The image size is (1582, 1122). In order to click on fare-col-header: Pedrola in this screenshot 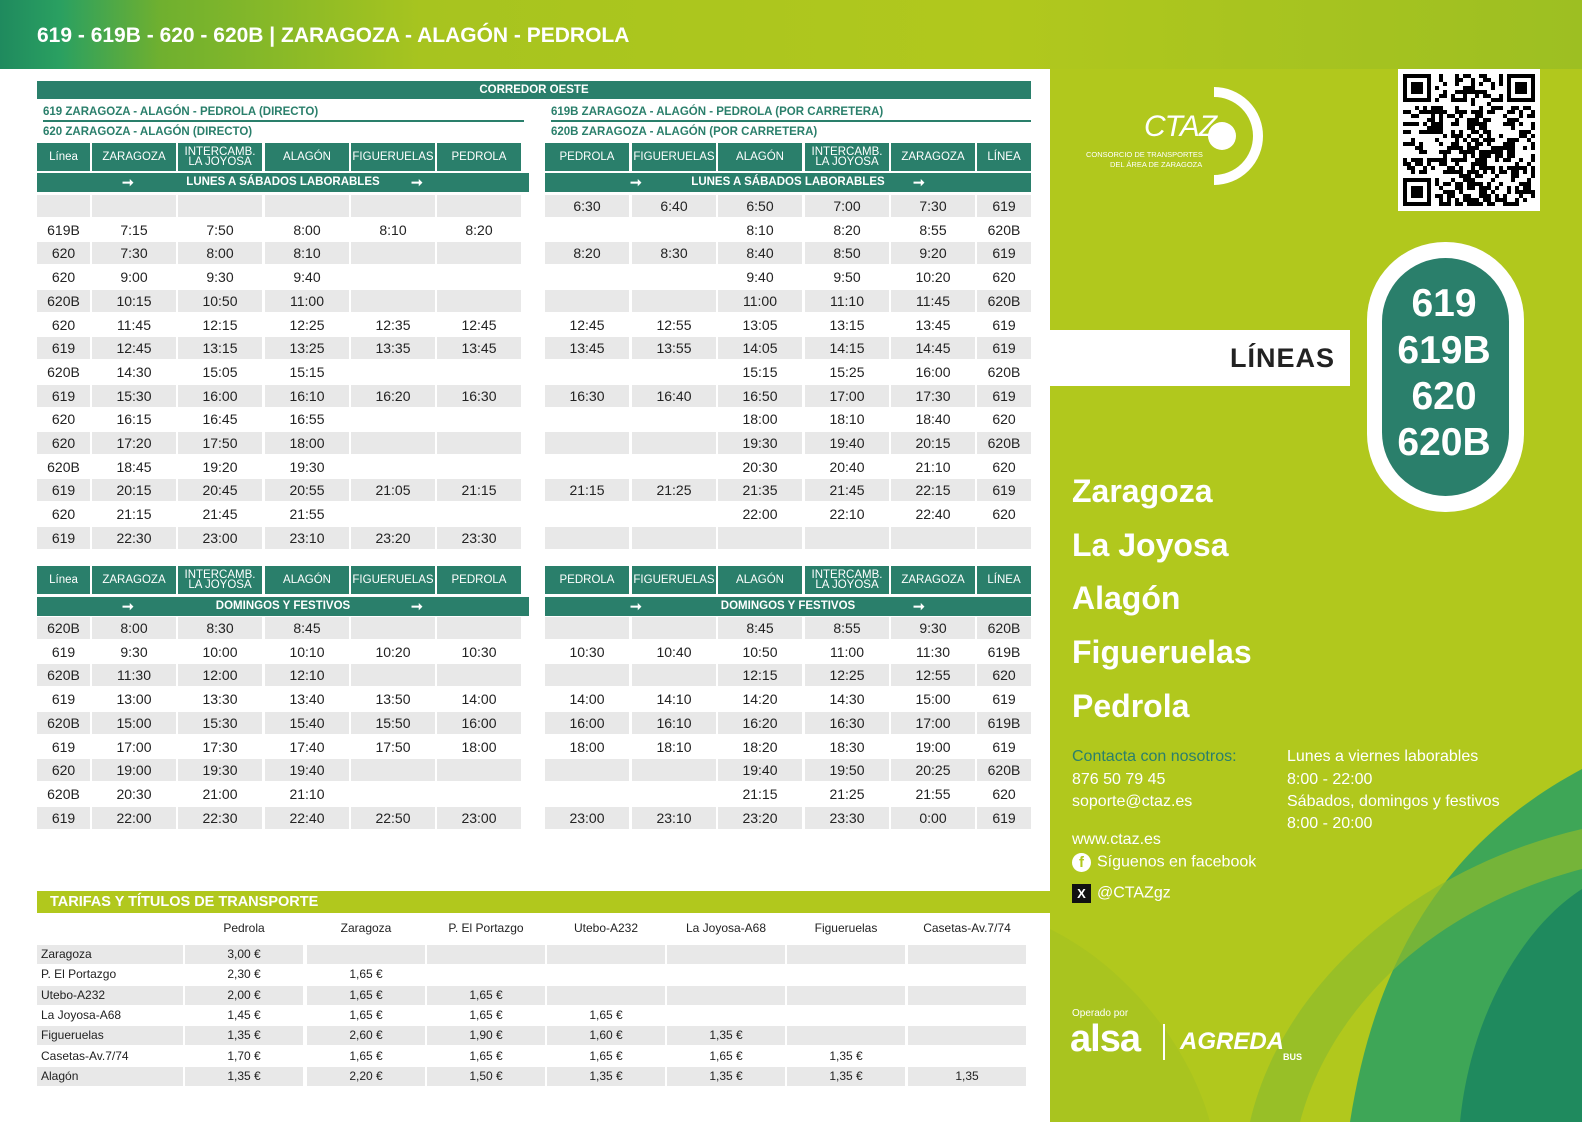, I will do `click(244, 928)`.